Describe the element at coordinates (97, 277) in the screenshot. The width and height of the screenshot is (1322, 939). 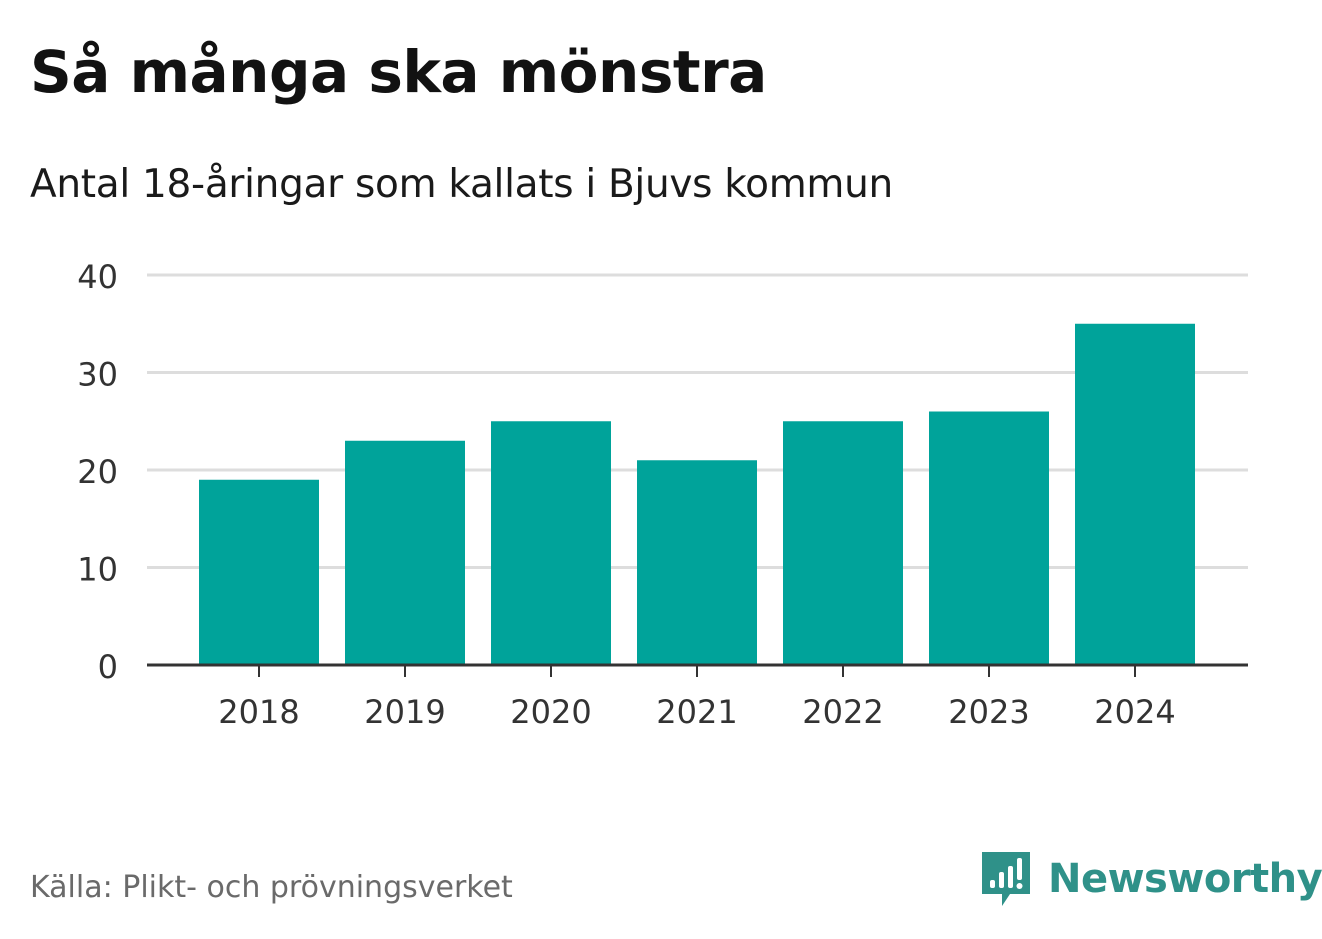
I see `y-tick-label: 40` at that location.